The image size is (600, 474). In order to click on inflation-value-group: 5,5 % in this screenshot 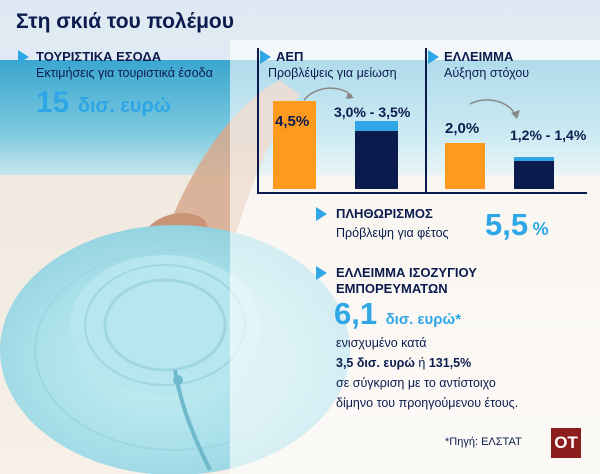, I will do `click(517, 225)`.